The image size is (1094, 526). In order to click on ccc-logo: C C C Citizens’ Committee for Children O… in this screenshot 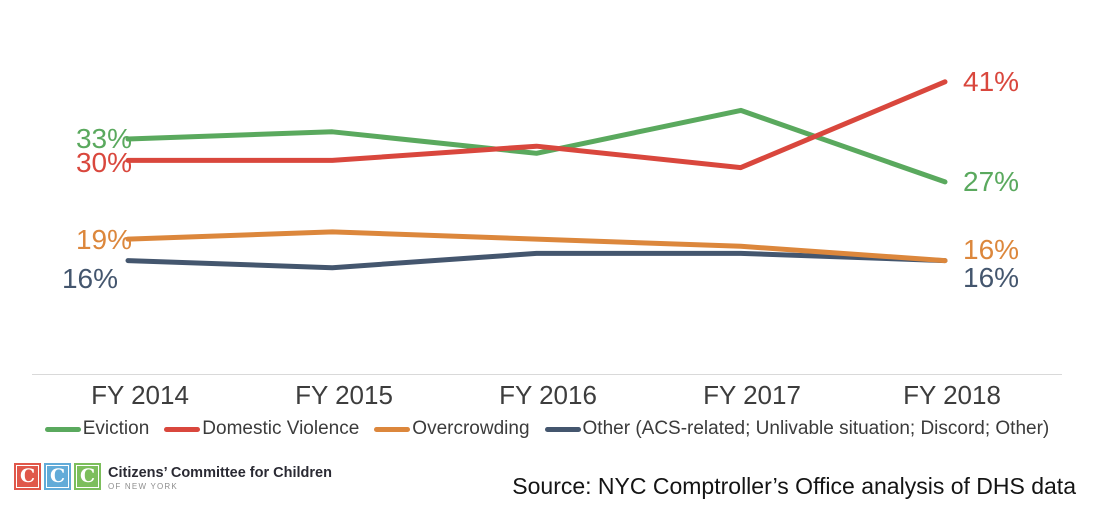, I will do `click(173, 477)`.